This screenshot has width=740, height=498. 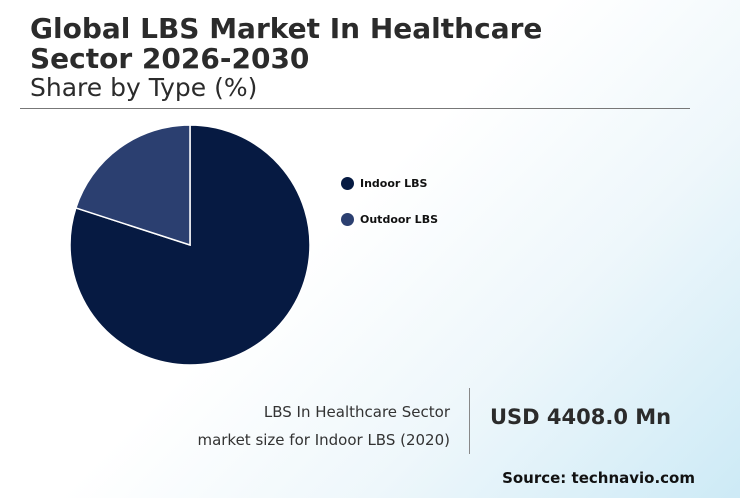 What do you see at coordinates (132, 185) in the screenshot?
I see `pie-slice-outdoor-lbs` at bounding box center [132, 185].